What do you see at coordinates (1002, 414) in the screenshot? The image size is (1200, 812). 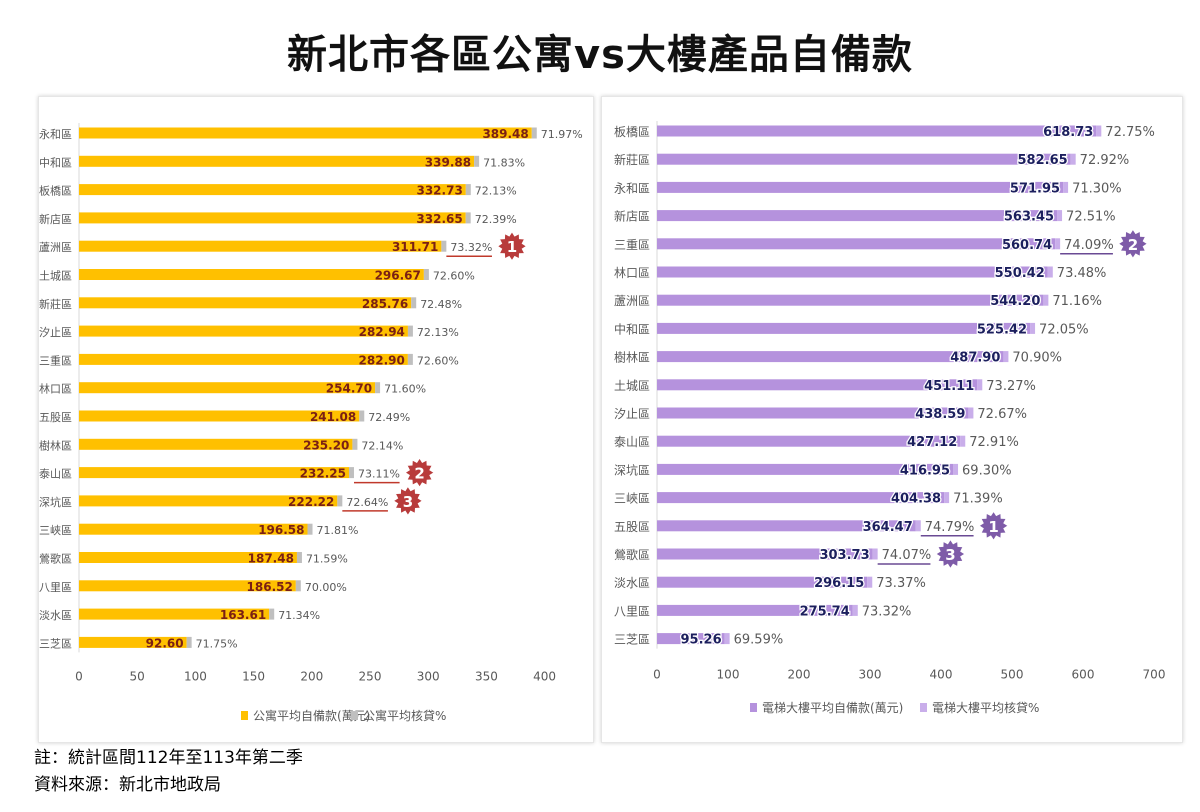 I see `percent-label: 72.67%` at bounding box center [1002, 414].